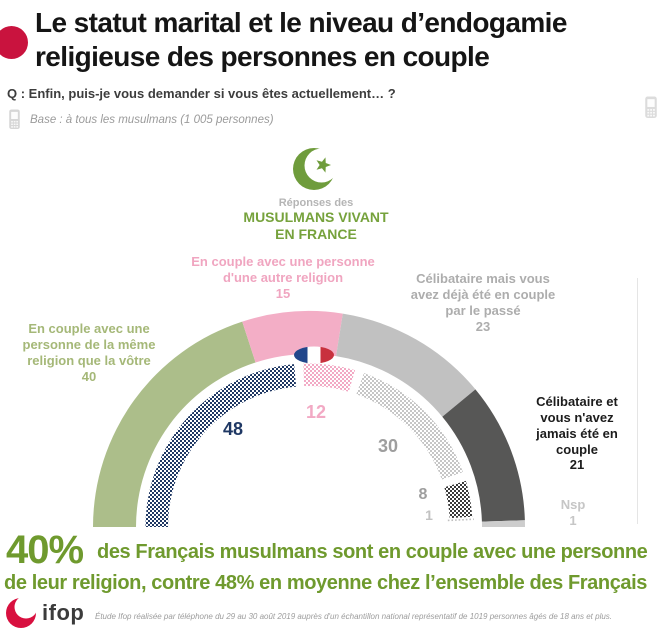 The height and width of the screenshot is (634, 661). Describe the element at coordinates (316, 169) in the screenshot. I see `islam-crescent-icon` at that location.